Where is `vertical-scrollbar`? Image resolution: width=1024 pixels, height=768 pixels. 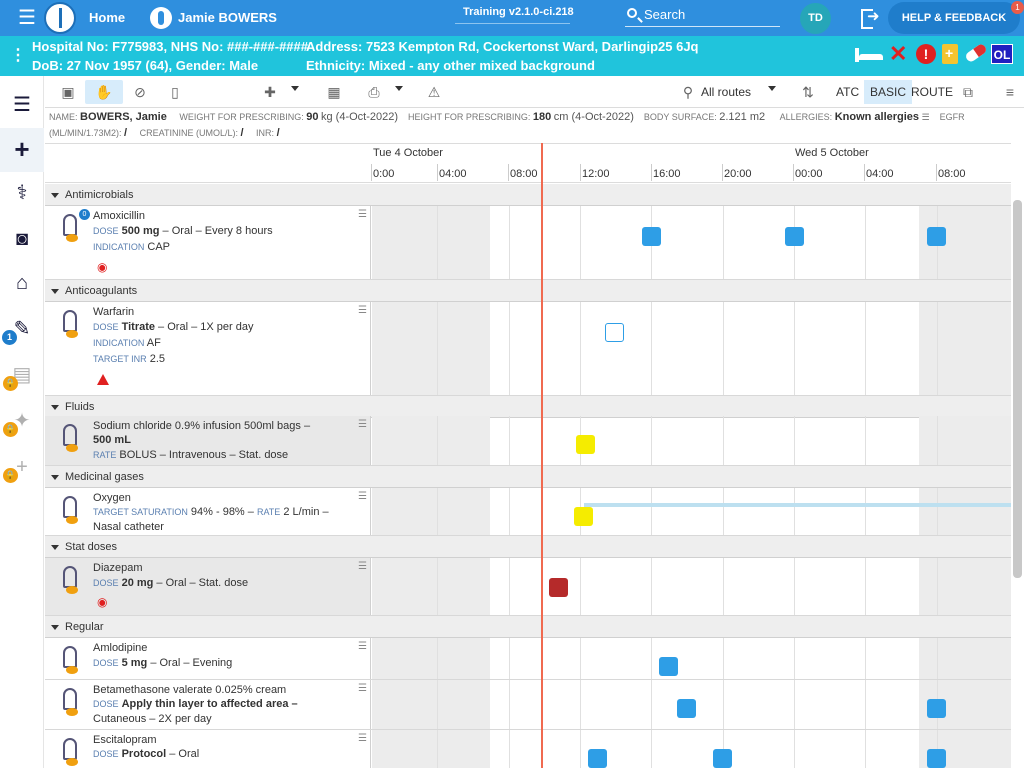 vertical-scrollbar is located at coordinates (1017, 389).